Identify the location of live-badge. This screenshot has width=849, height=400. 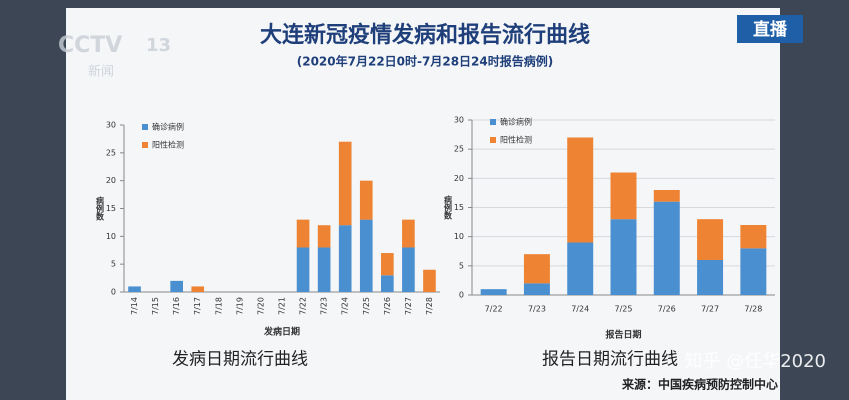
(770, 29).